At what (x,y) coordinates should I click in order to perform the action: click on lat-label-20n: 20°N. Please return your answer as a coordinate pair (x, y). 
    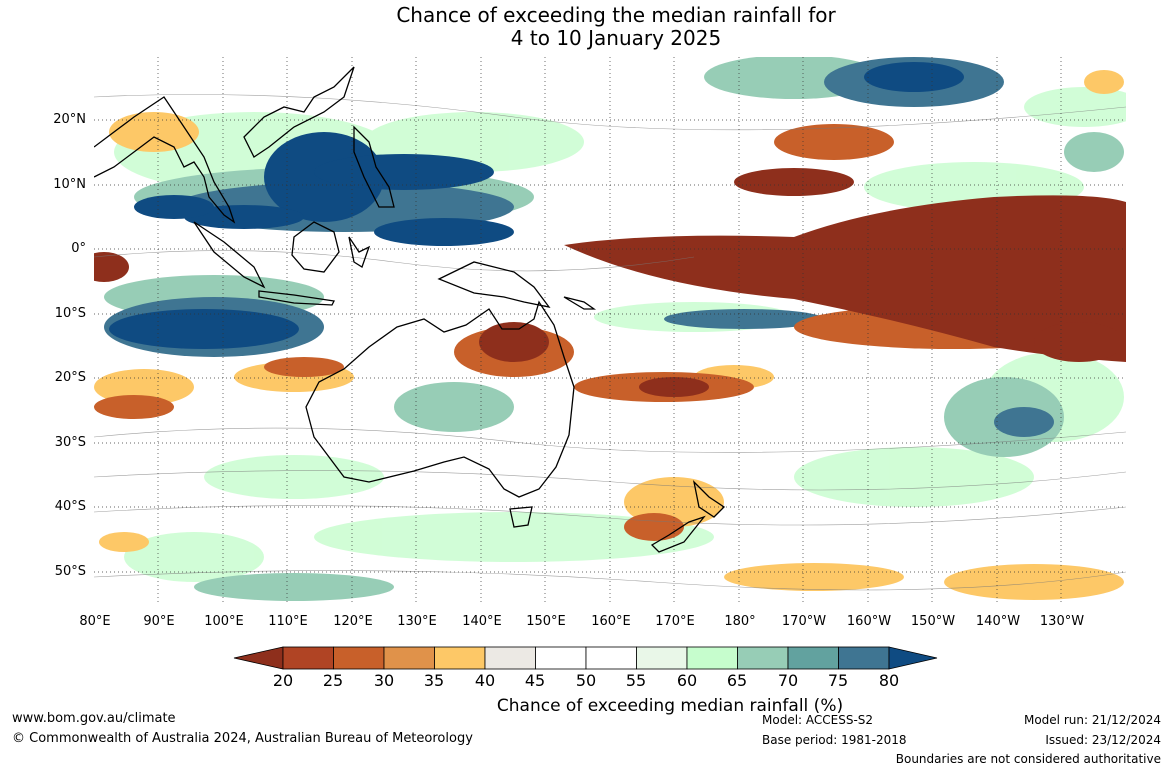
    Looking at the image, I should click on (69, 119).